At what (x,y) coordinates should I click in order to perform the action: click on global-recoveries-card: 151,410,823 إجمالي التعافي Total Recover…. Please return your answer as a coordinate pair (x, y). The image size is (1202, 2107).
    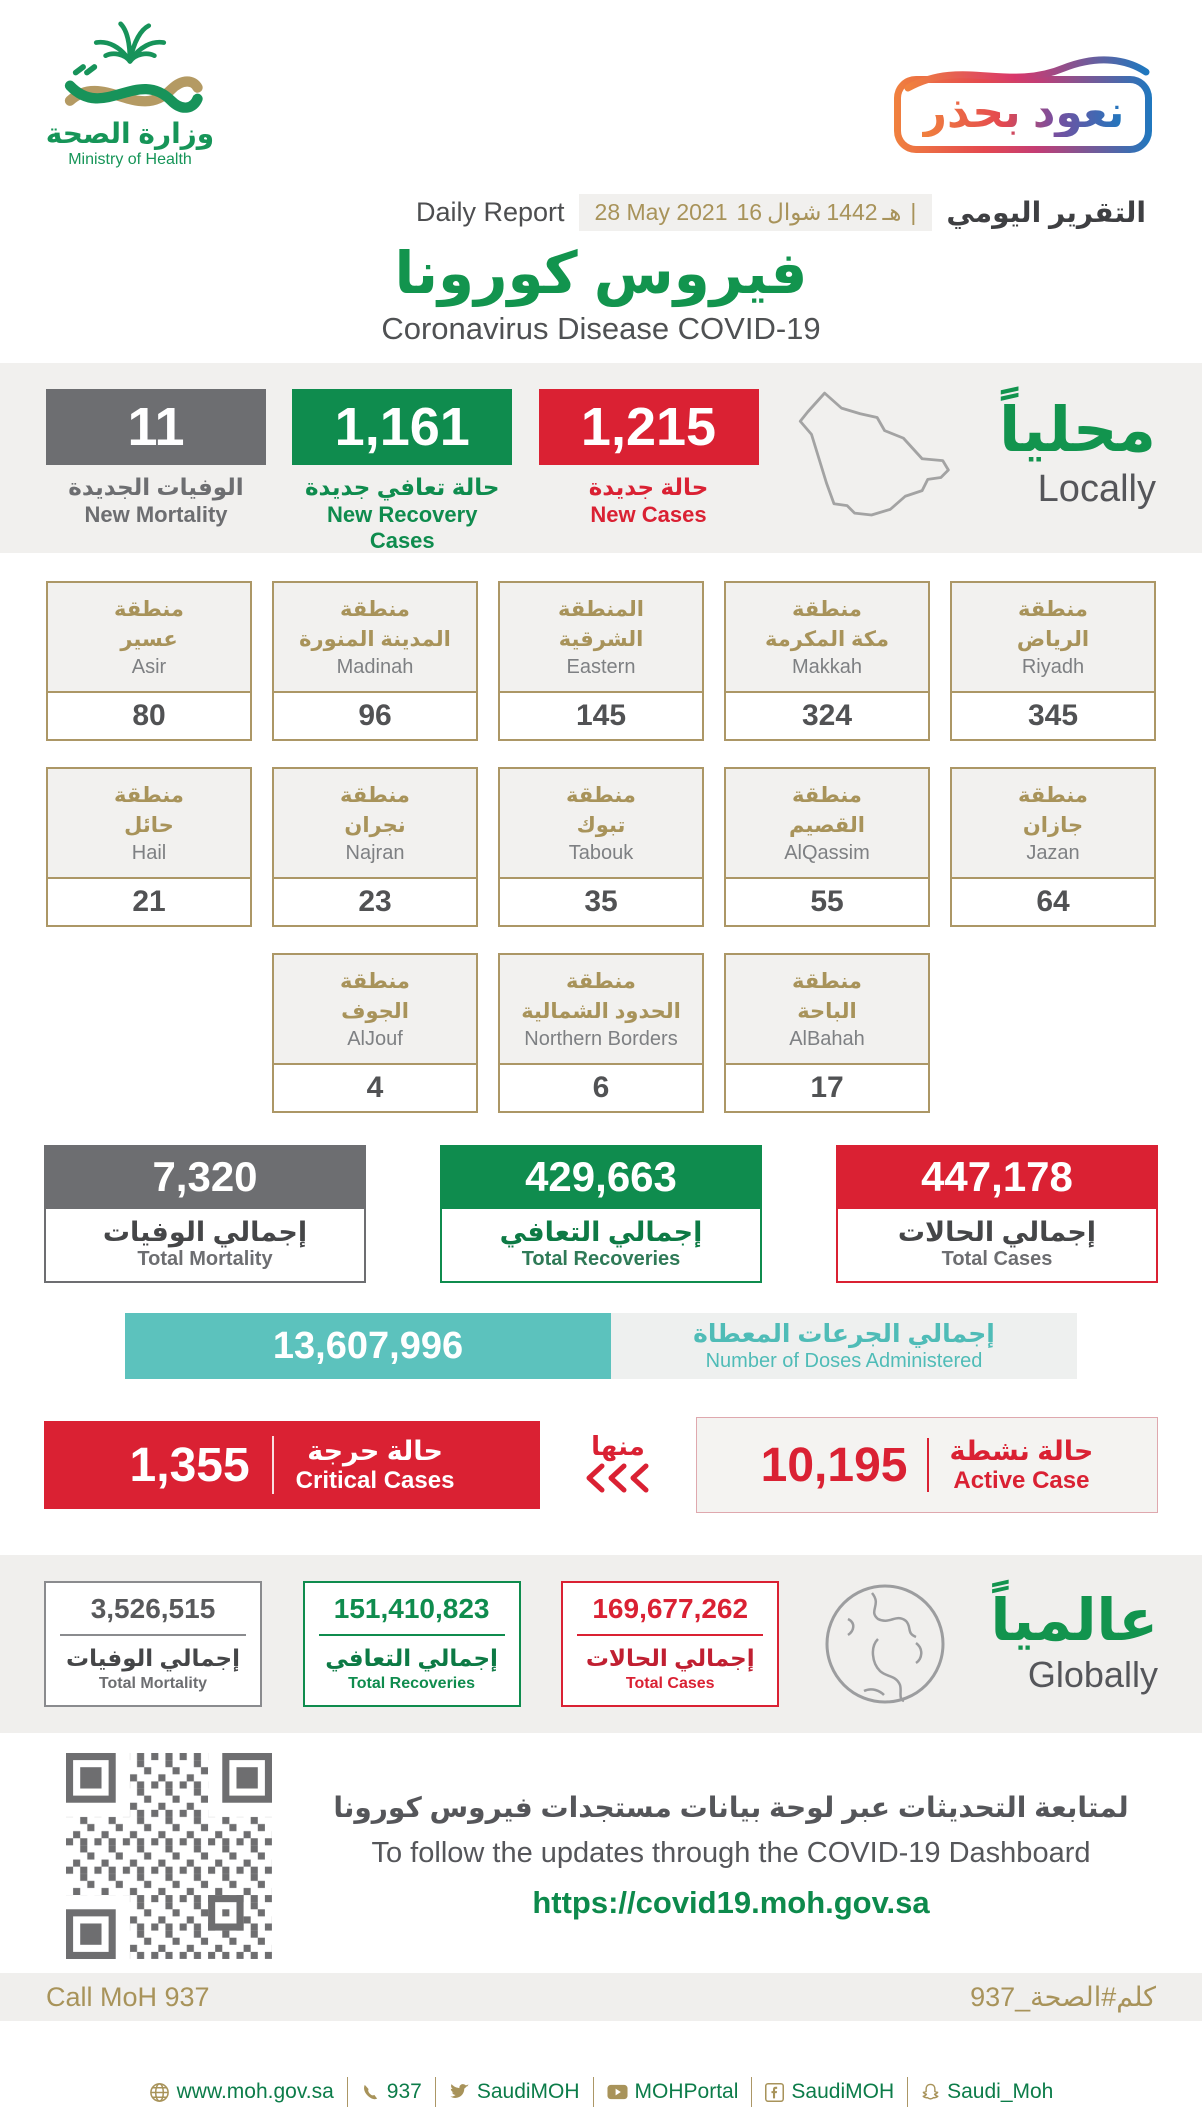
    Looking at the image, I should click on (411, 1644).